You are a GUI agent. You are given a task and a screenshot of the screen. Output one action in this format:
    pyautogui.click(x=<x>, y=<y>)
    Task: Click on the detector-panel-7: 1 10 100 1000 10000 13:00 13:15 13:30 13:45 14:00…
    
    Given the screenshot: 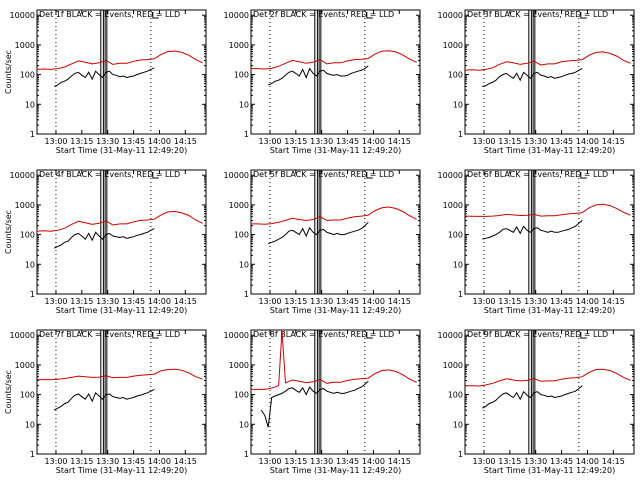 What is the action you would take?
    pyautogui.click(x=105, y=402)
    